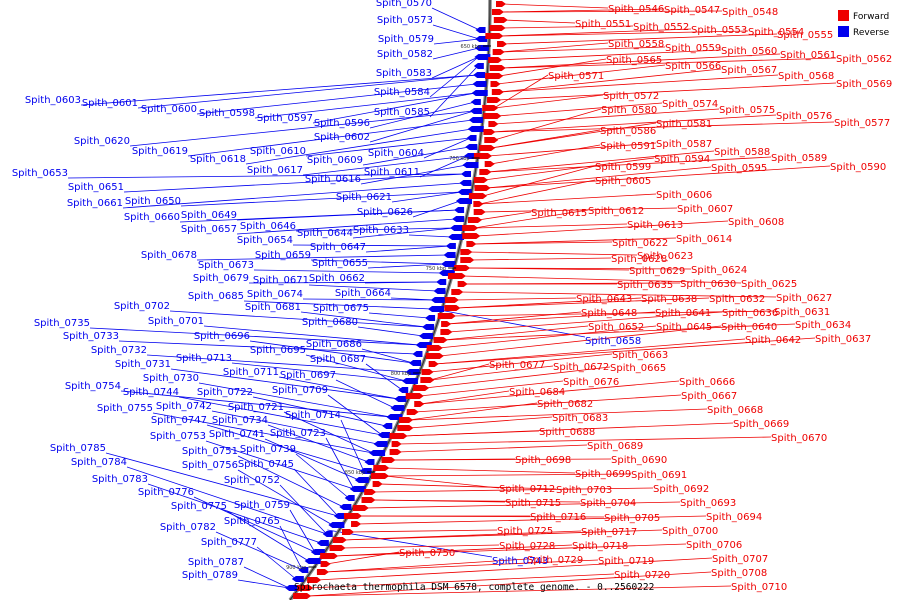  I want to click on reverse-gene-label: Spith_0751, so click(210, 451).